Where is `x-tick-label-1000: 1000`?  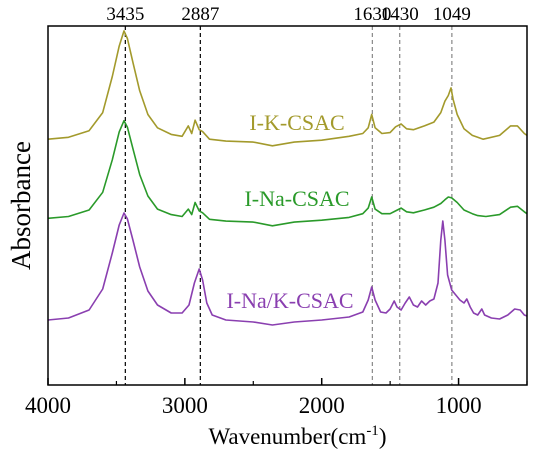
x-tick-label-1000: 1000 is located at coordinates (459, 405).